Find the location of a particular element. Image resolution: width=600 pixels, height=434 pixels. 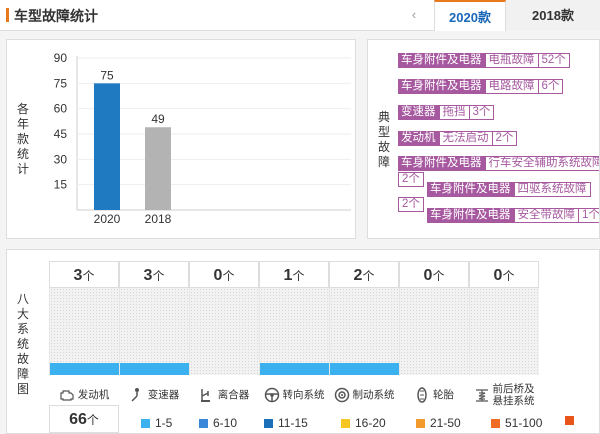

system-column-clutch: 0个 is located at coordinates (224, 318).